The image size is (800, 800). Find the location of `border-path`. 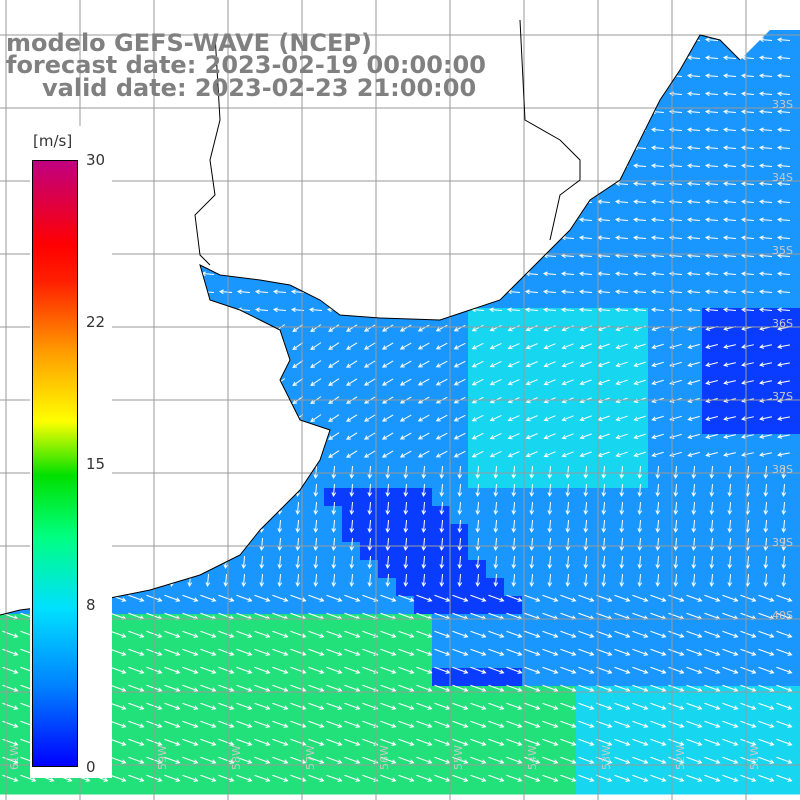

border-path is located at coordinates (387, 142).